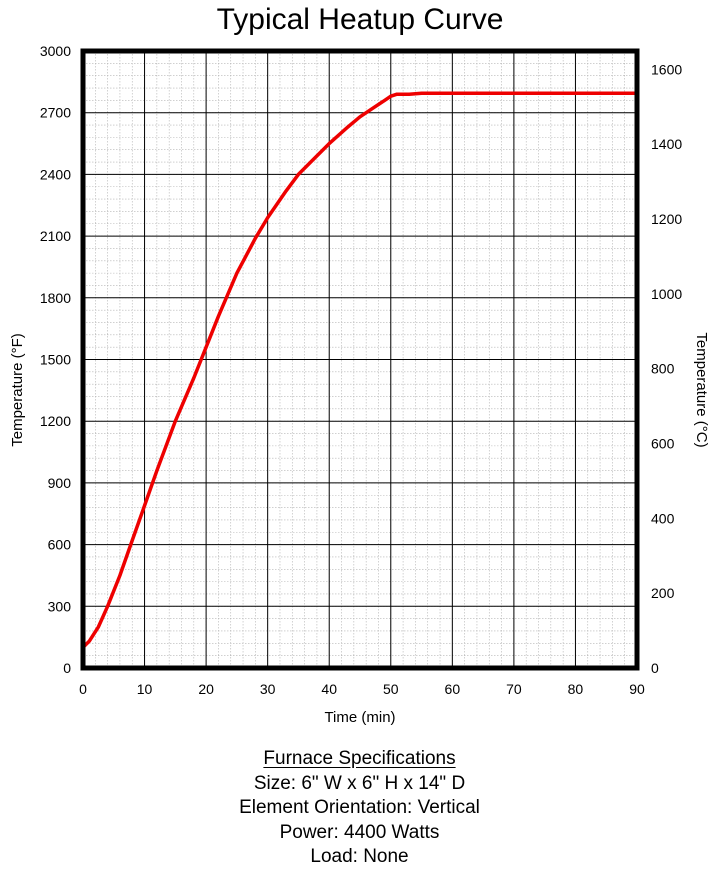 The height and width of the screenshot is (872, 719). What do you see at coordinates (362, 689) in the screenshot?
I see `x-tick-labels: 0 10 20 30 40 50 60 70 80 90` at bounding box center [362, 689].